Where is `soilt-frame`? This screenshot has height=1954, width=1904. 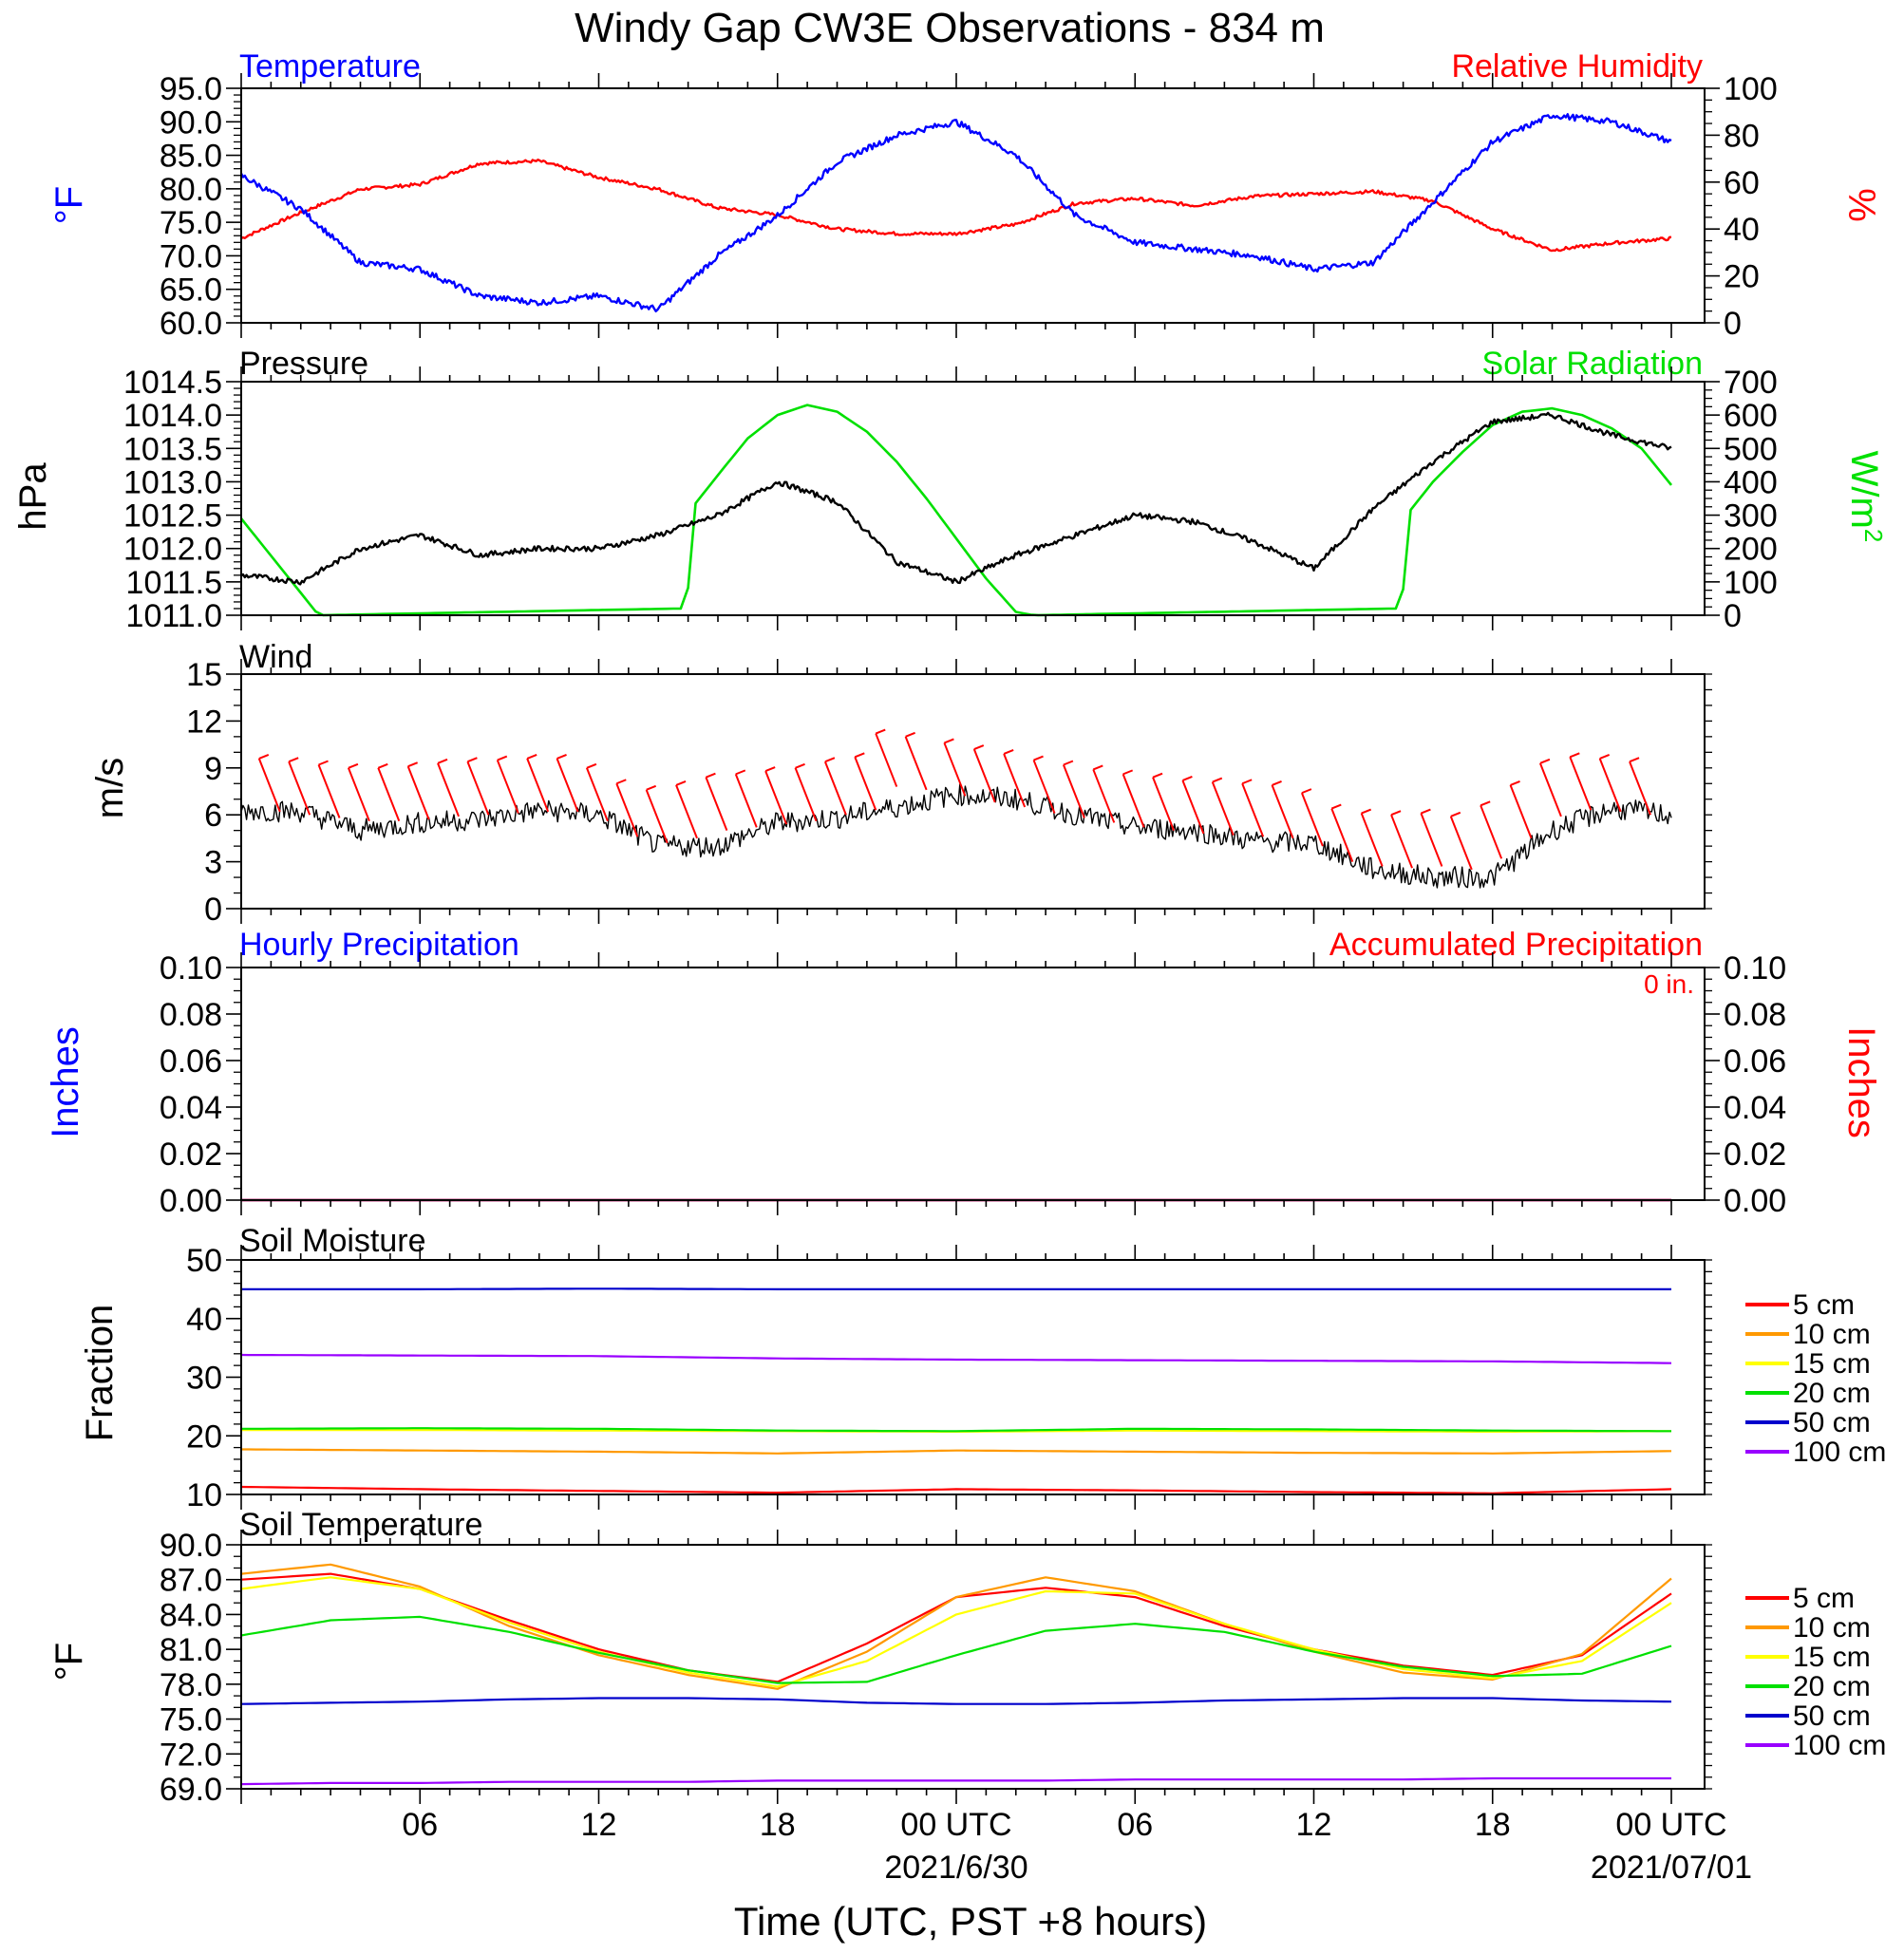 soilt-frame is located at coordinates (973, 1667).